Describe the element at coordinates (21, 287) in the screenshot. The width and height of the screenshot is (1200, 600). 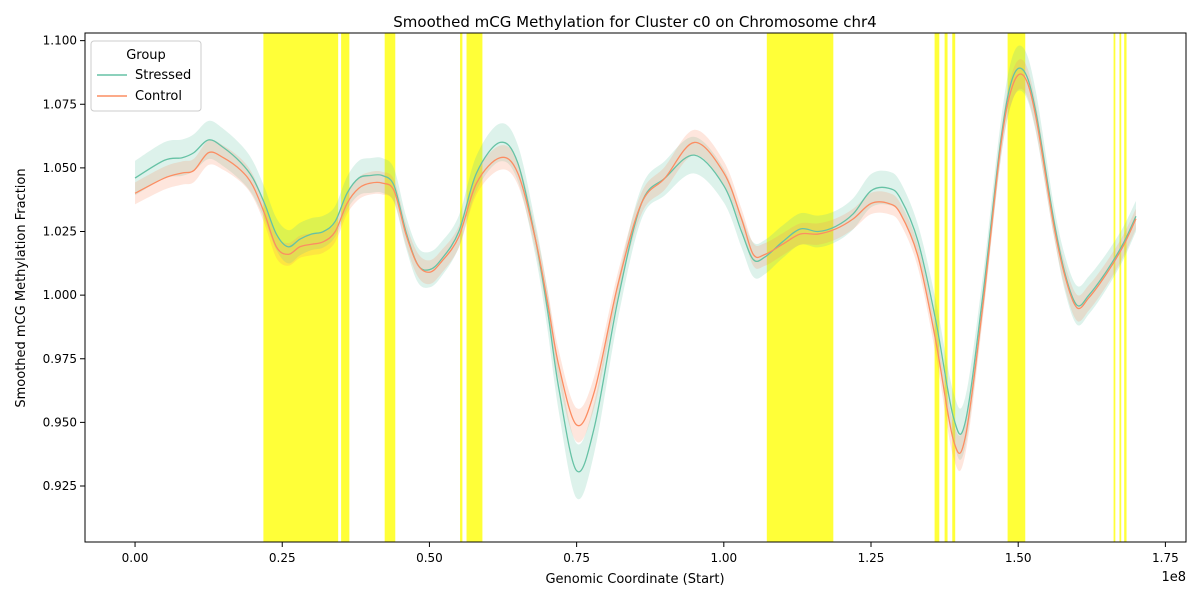
I see `y-axis-label: Smoothed mCG Methylation Fraction` at that location.